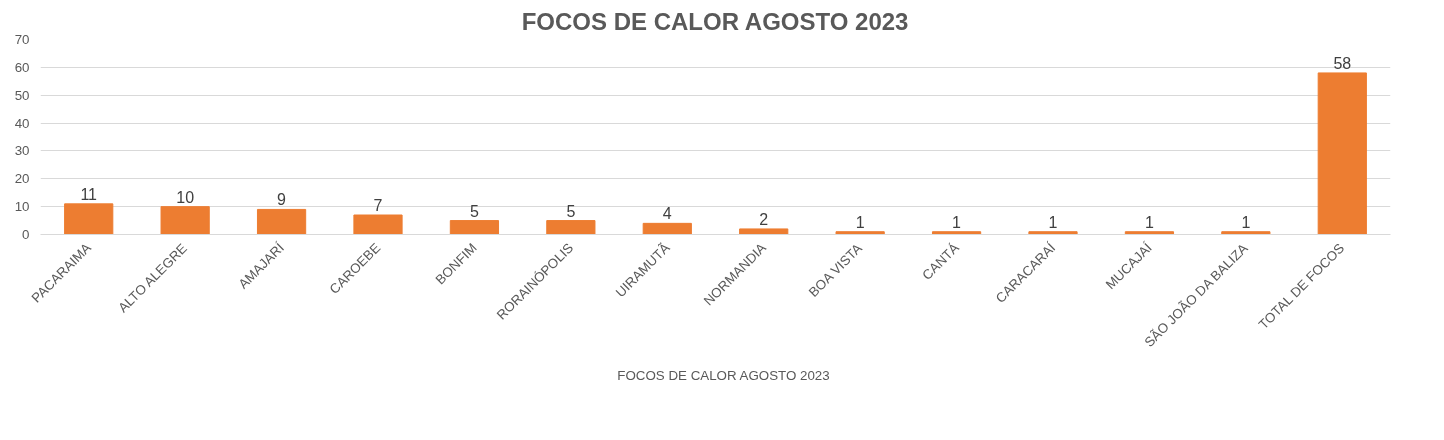 The width and height of the screenshot is (1444, 440). What do you see at coordinates (667, 214) in the screenshot?
I see `data-label: 4` at bounding box center [667, 214].